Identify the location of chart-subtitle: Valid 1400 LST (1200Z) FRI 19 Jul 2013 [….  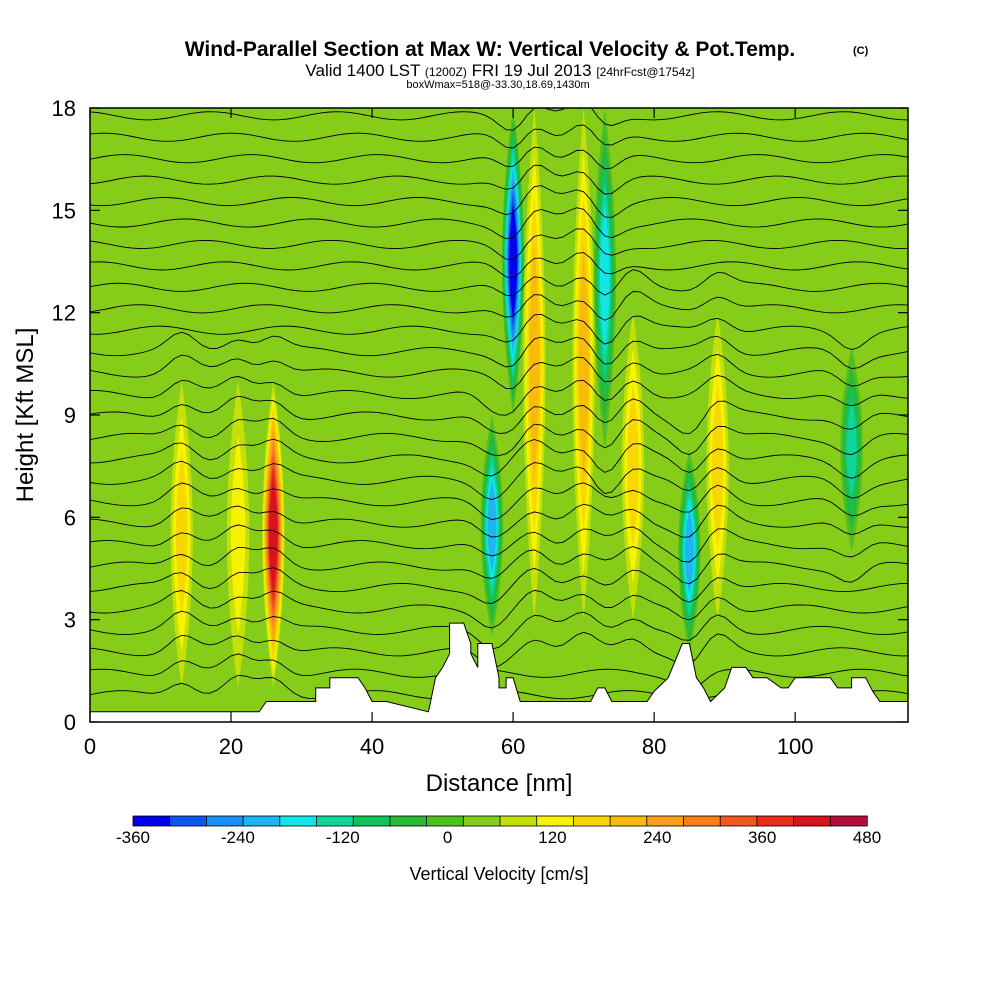
(499, 70).